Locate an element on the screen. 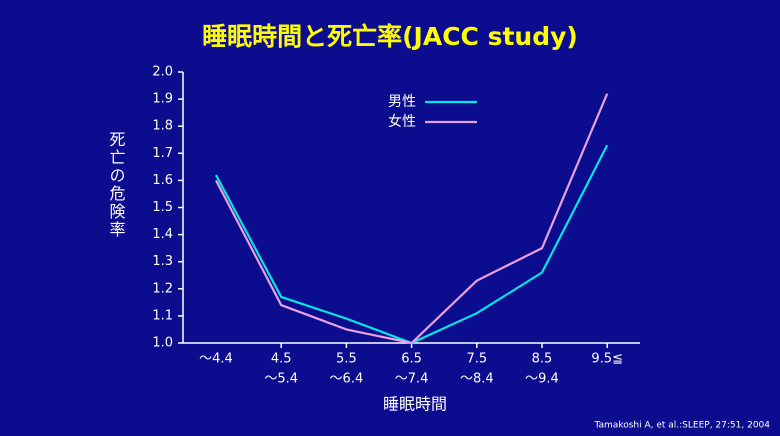  legend-label: 女性 is located at coordinates (402, 121).